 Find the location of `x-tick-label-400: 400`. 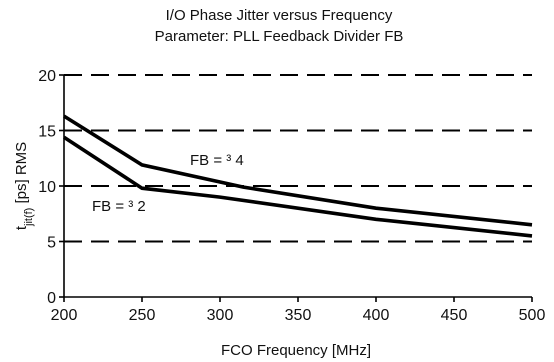

x-tick-label-400: 400 is located at coordinates (376, 315).